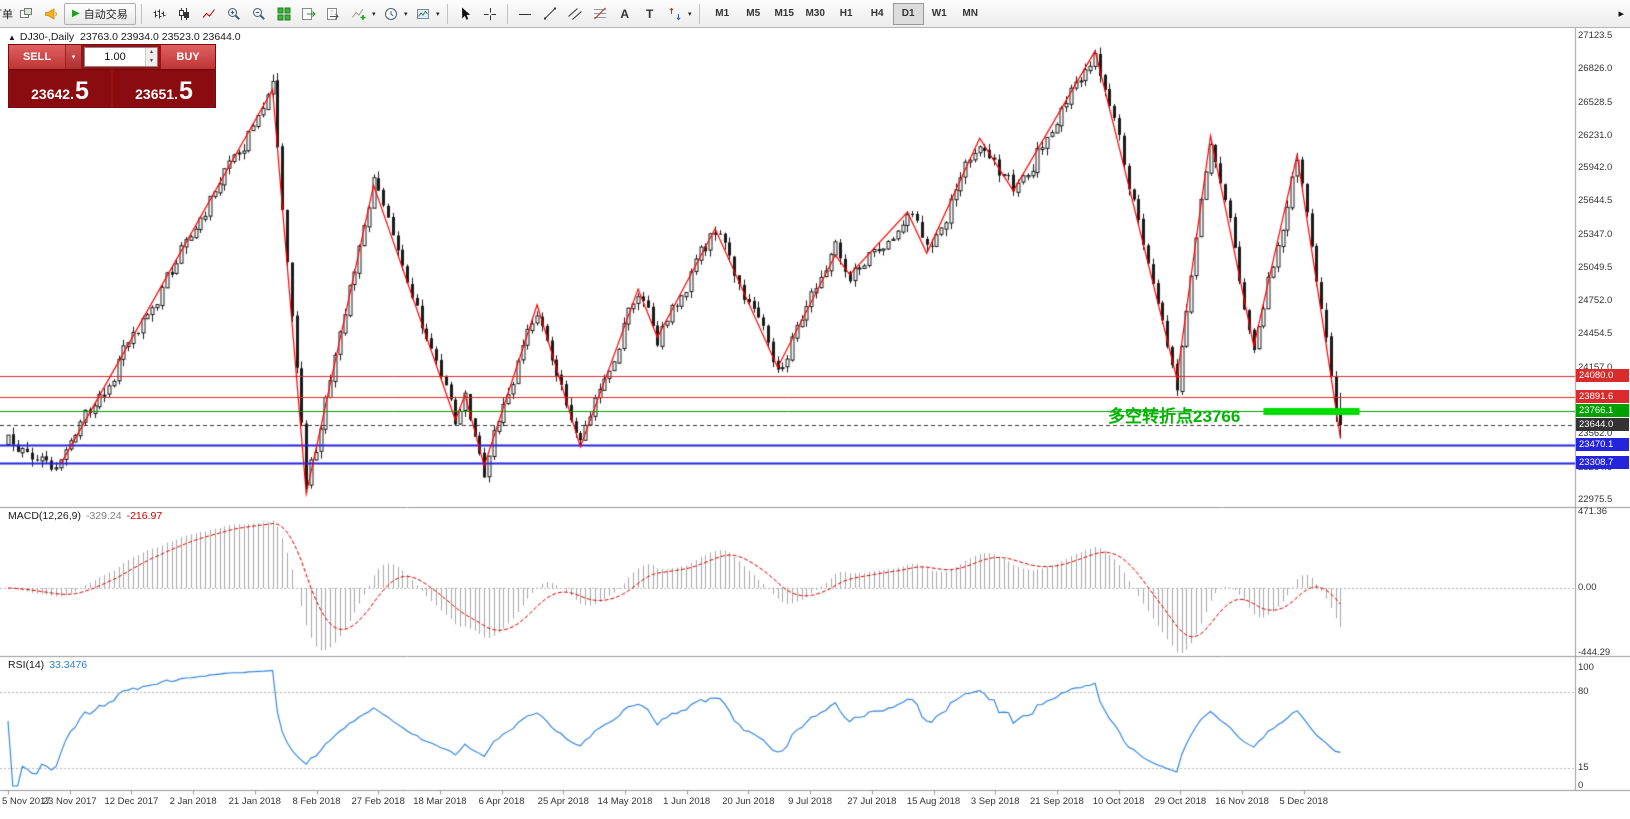 Image resolution: width=1630 pixels, height=819 pixels. Describe the element at coordinates (1595, 234) in the screenshot. I see `price-axis-label: 25347.0` at that location.